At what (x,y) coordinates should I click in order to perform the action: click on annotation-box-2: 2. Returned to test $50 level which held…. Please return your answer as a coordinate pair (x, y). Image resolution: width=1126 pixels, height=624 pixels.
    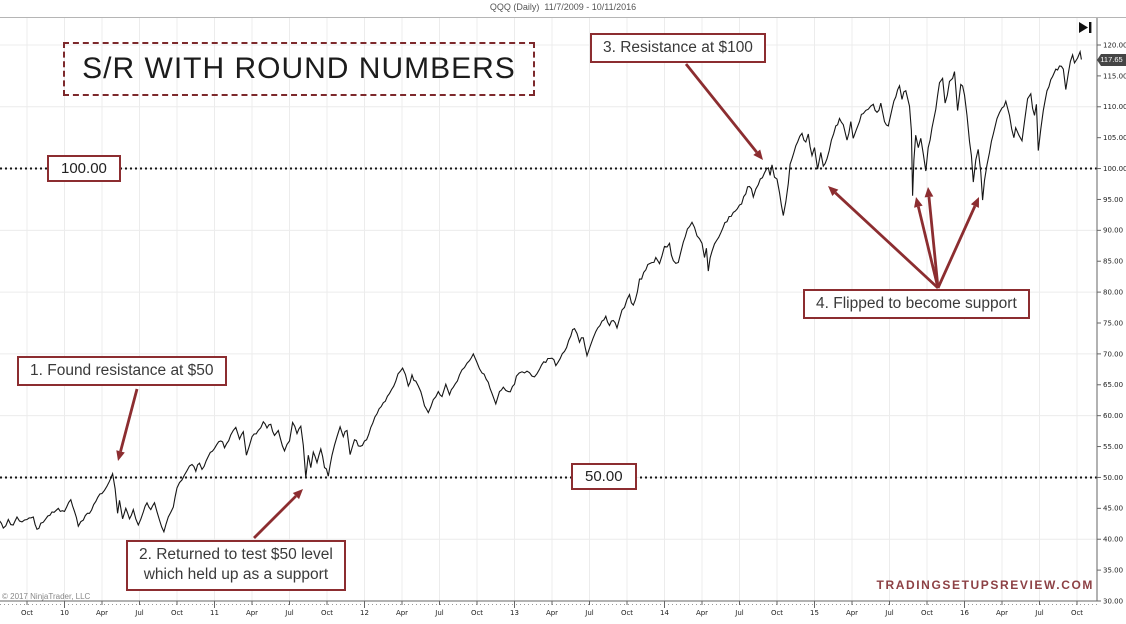
    Looking at the image, I should click on (236, 565).